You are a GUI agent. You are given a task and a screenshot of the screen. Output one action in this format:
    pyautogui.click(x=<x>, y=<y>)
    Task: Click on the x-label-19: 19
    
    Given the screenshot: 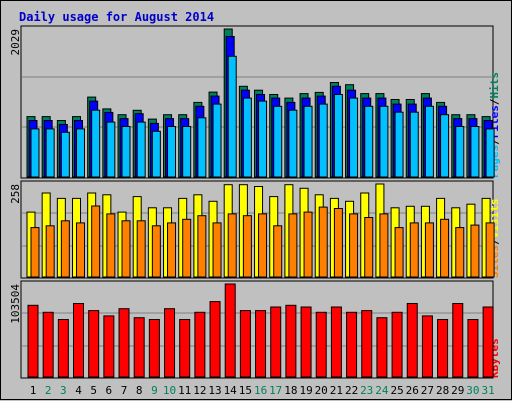 What is the action you would take?
    pyautogui.click(x=305, y=390)
    